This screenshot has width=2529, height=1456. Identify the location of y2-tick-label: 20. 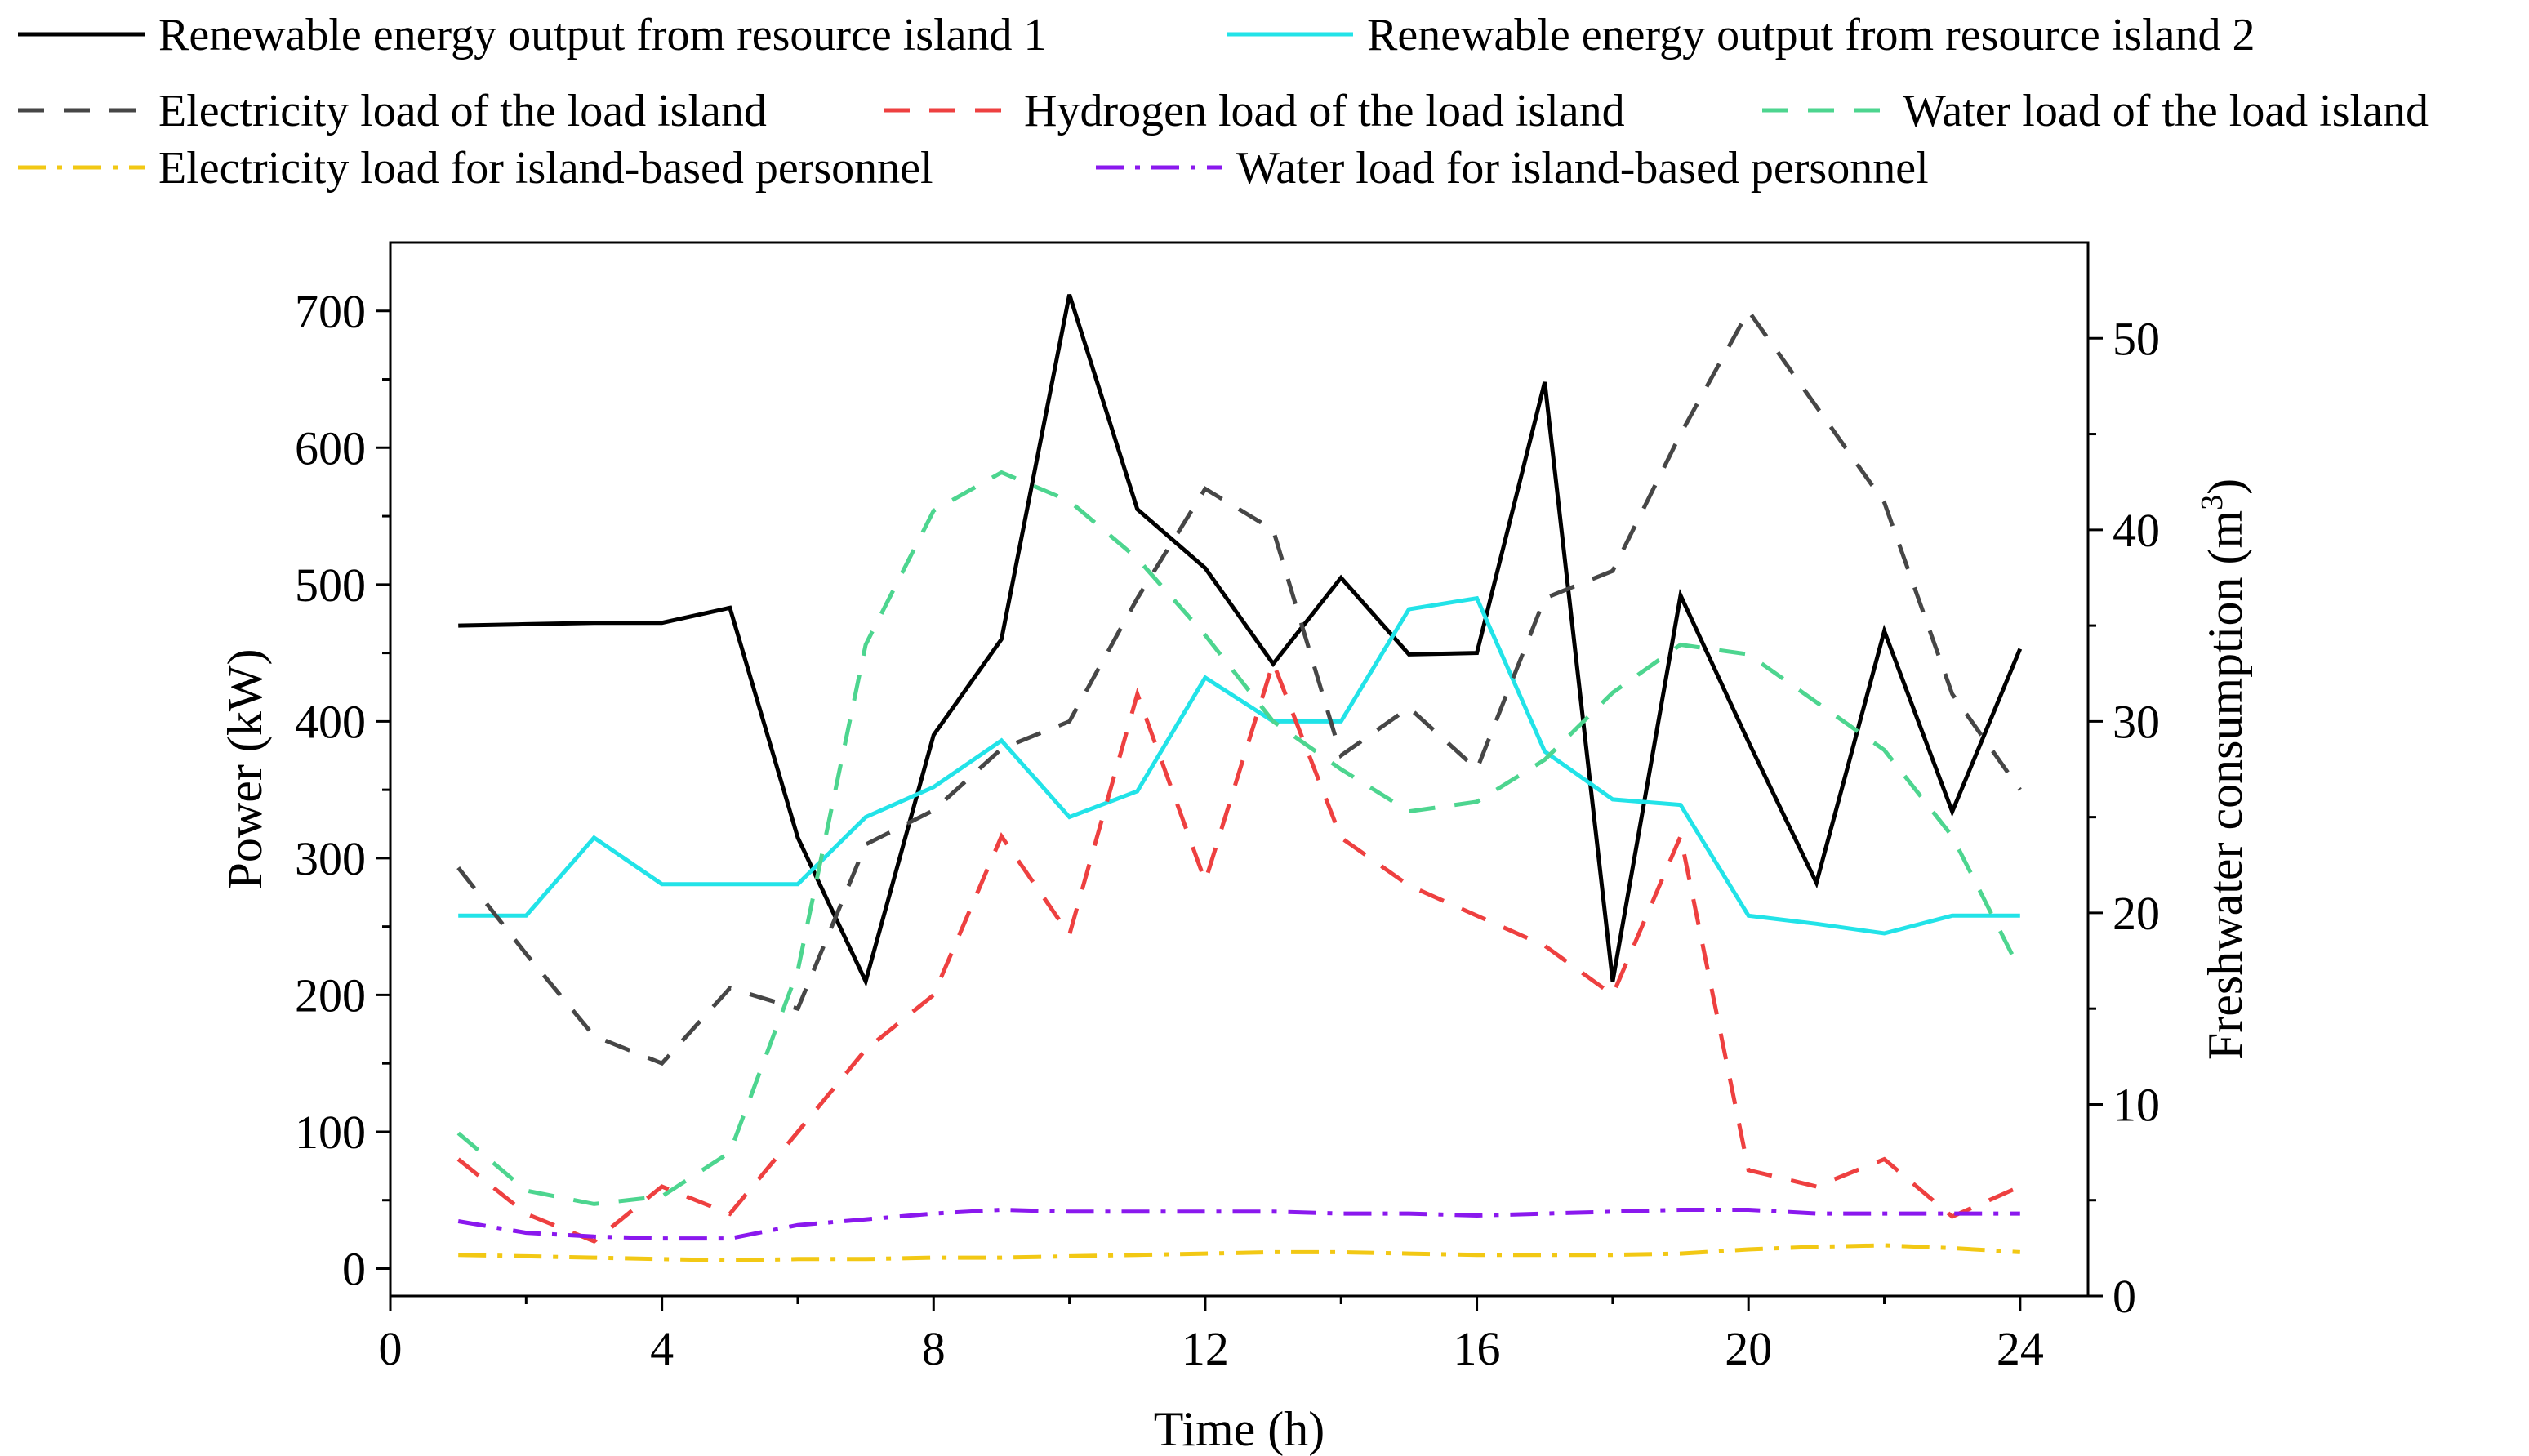
(2137, 914).